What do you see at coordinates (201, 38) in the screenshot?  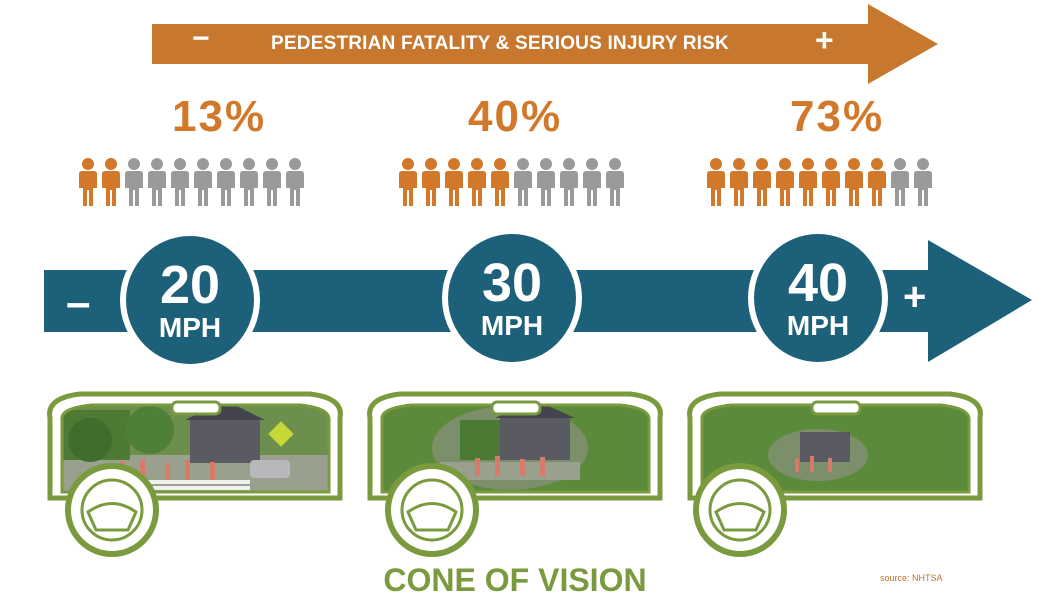 I see `risk-minus-sign: −` at bounding box center [201, 38].